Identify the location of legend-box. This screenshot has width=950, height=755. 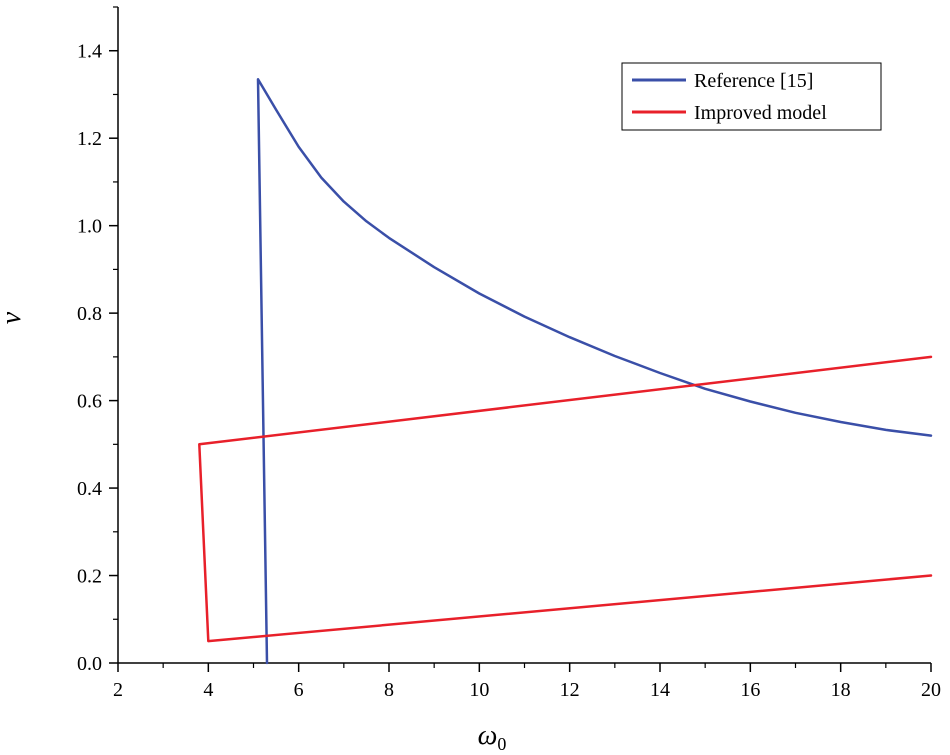
(751, 96).